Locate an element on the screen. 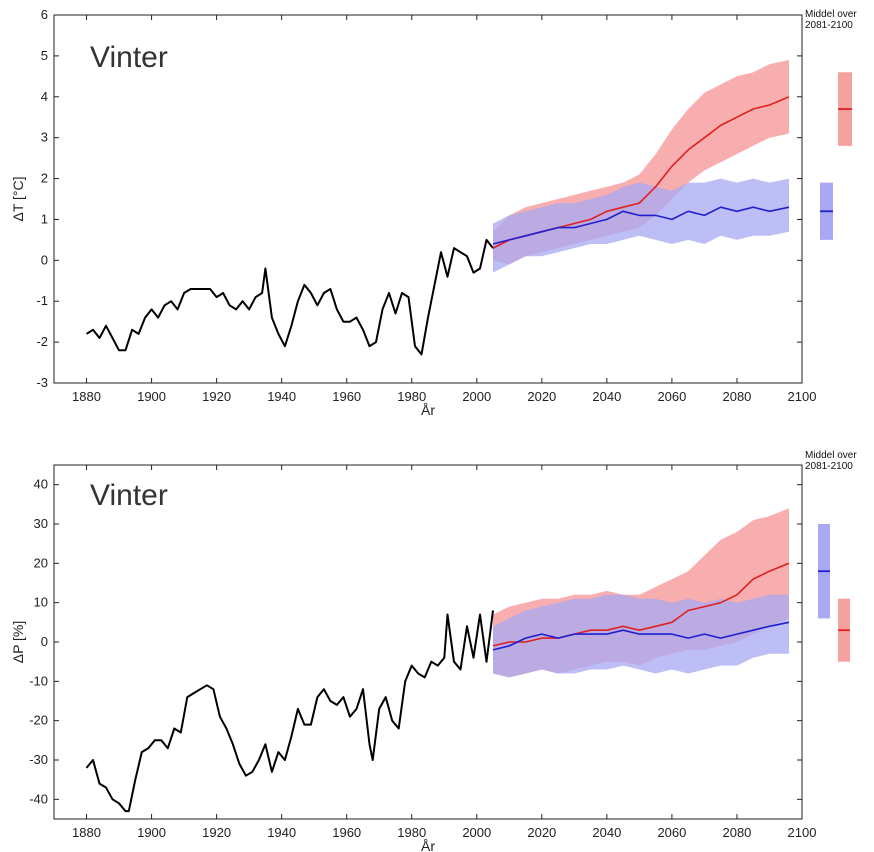 Image resolution: width=874 pixels, height=852 pixels. y-tick-label: 40 is located at coordinates (41, 484).